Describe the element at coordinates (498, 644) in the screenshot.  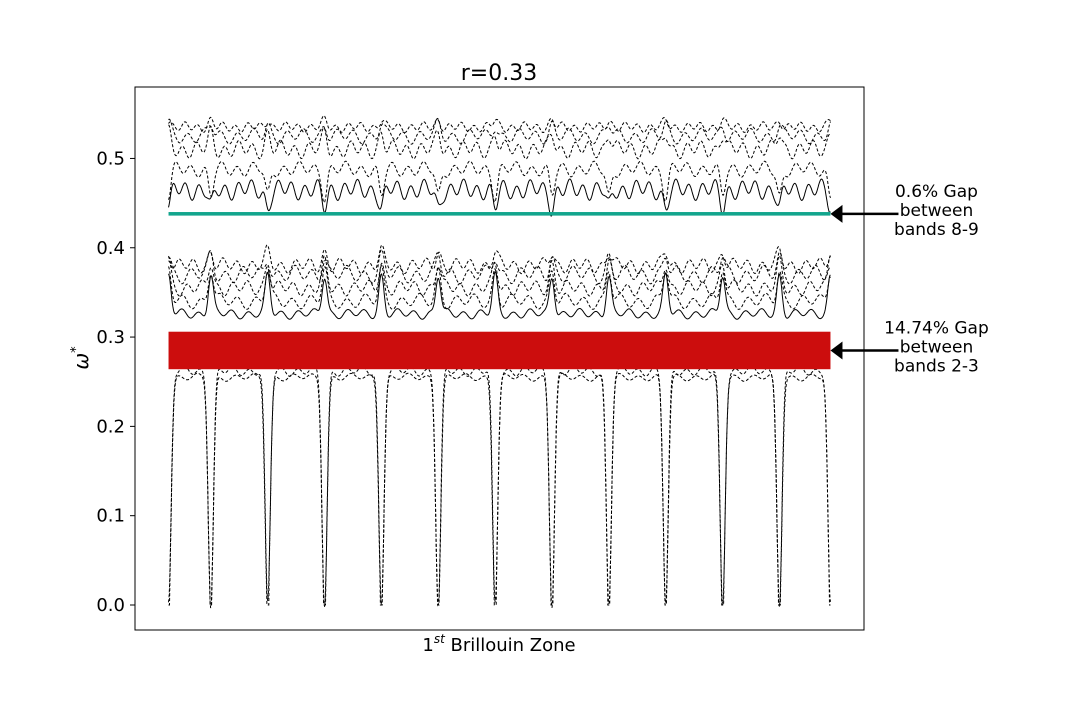
I see `x-axis-label: 1st Brillouin Zone` at that location.